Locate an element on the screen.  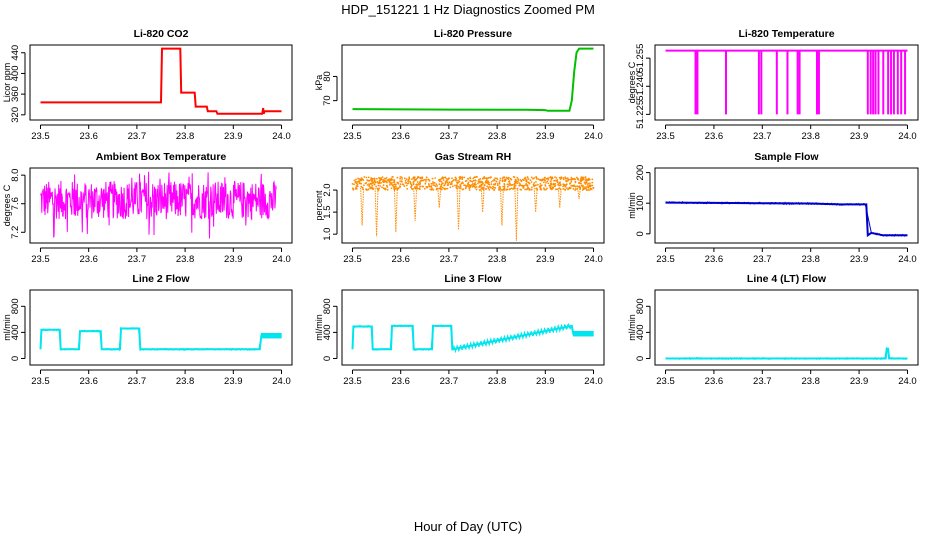
data-layer is located at coordinates (158, 205).